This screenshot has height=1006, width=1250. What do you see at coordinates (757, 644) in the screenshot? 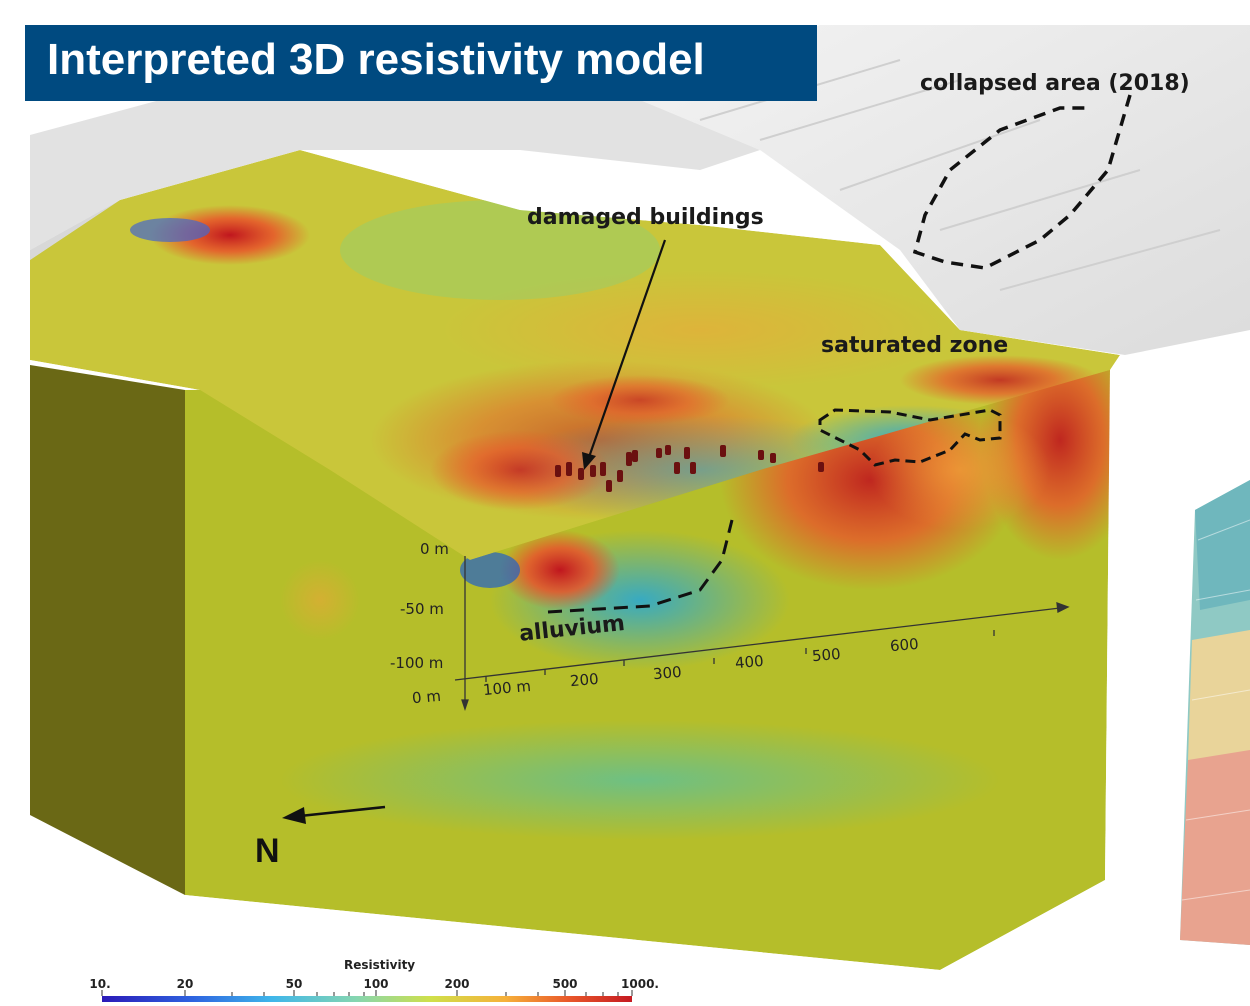
I see `distance-axis-line` at bounding box center [757, 644].